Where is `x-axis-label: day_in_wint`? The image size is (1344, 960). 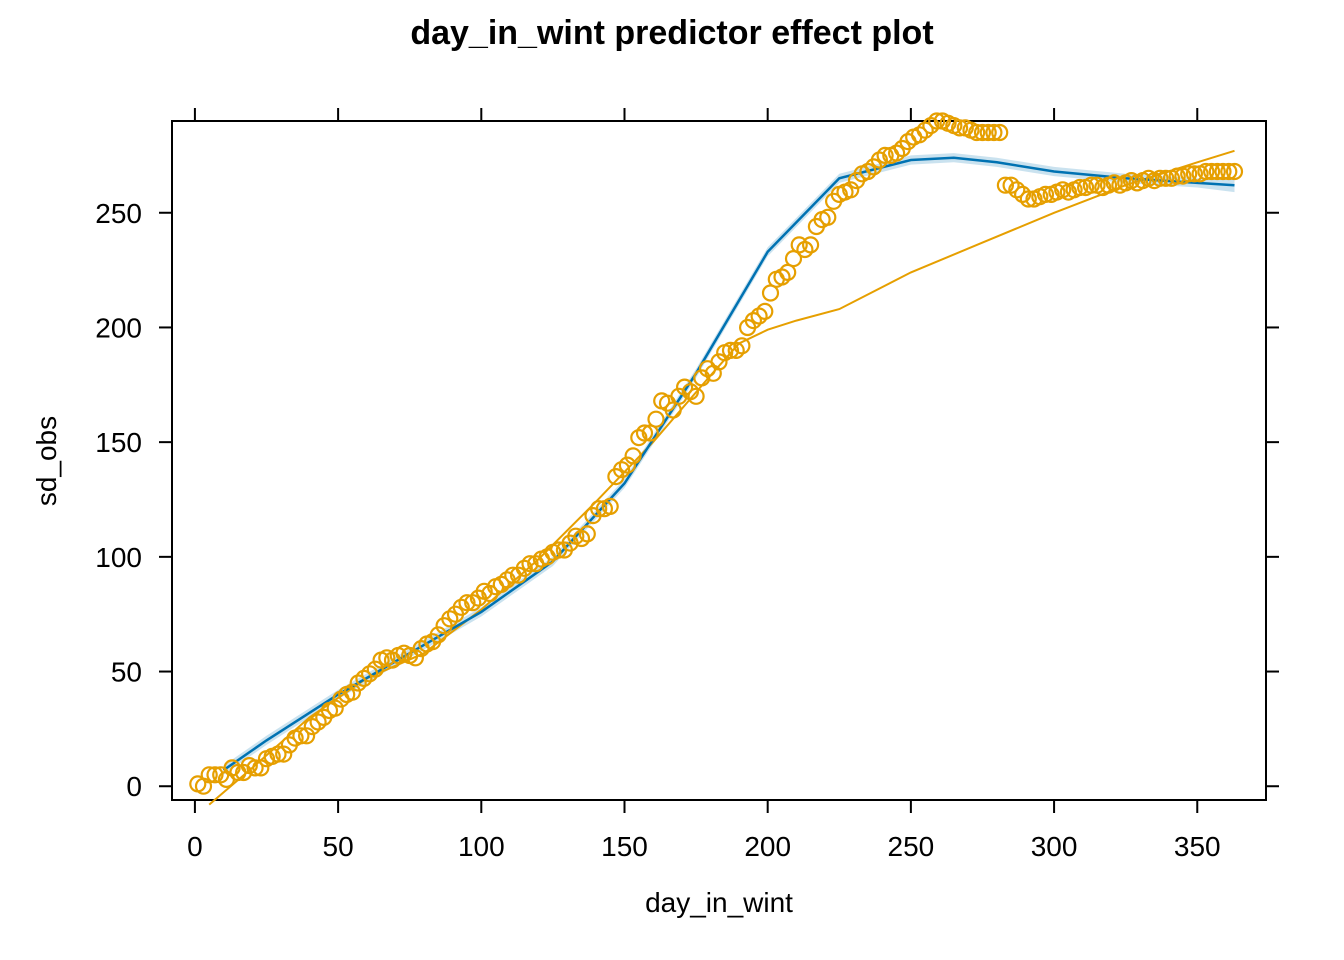 x-axis-label: day_in_wint is located at coordinates (719, 902).